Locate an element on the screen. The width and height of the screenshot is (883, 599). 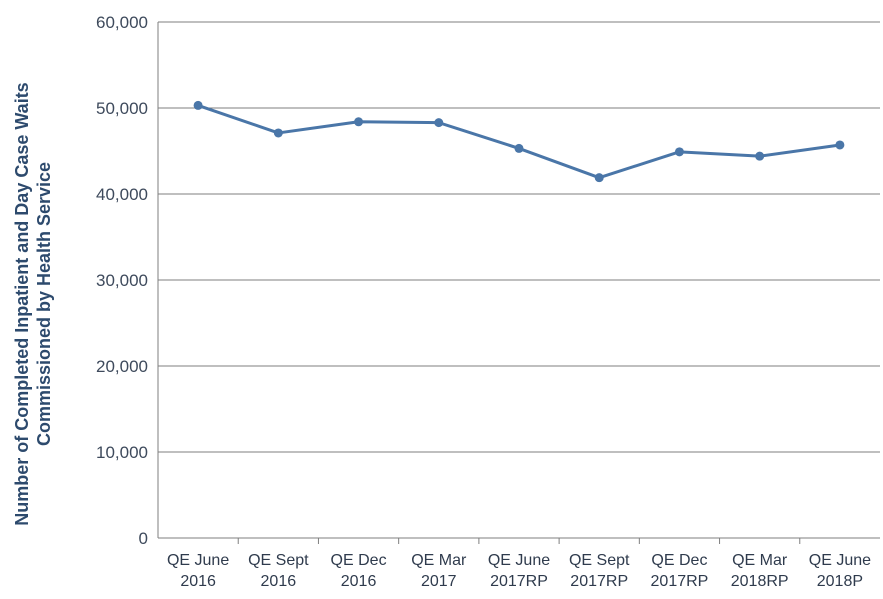
x-tick-label-line: 2018RP is located at coordinates (760, 581).